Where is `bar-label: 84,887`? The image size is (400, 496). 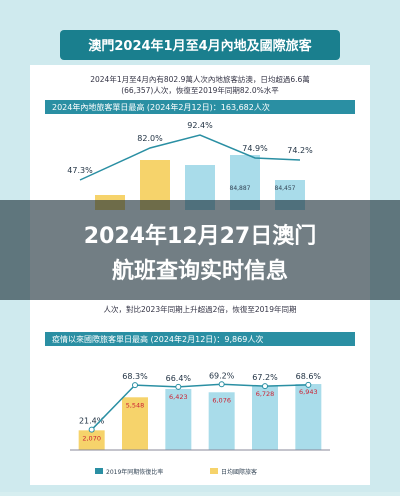 bar-label: 84,887 is located at coordinates (240, 188).